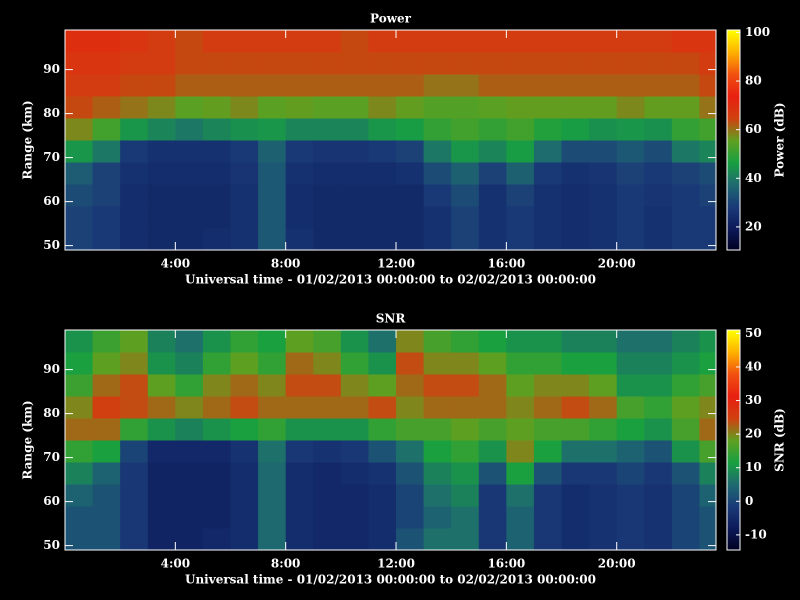 The image size is (800, 600). What do you see at coordinates (756, 534) in the screenshot?
I see `colorbar-tick-label: -10` at bounding box center [756, 534].